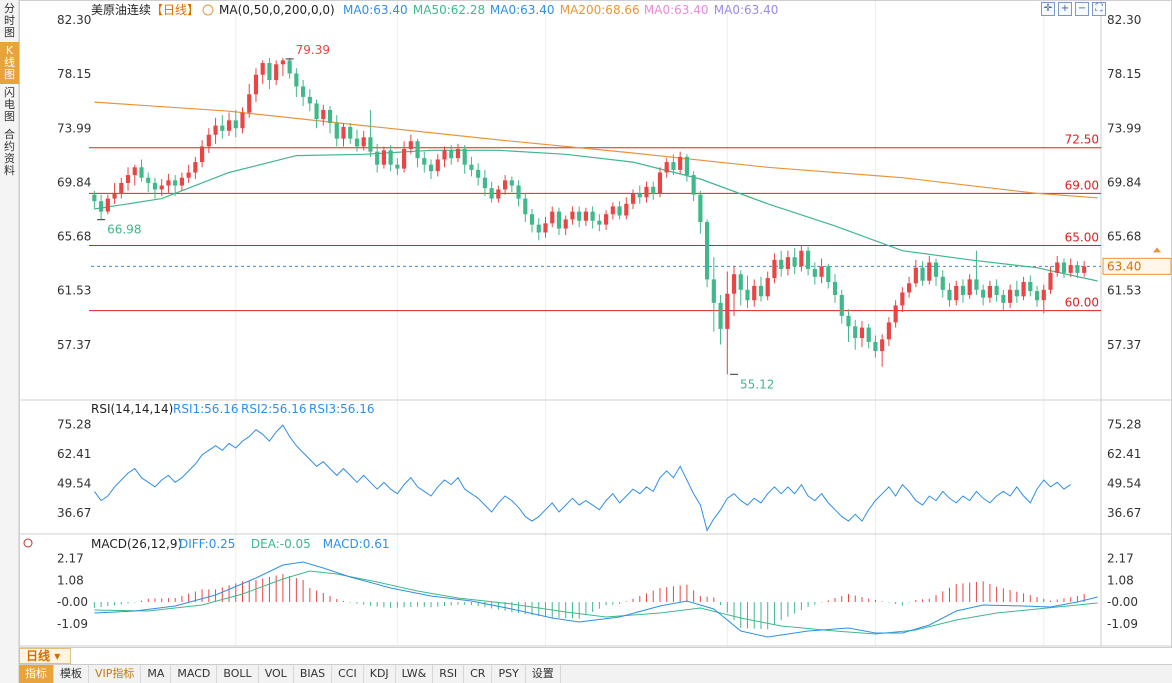 The image size is (1172, 683). Describe the element at coordinates (115, 674) in the screenshot. I see `indicator-tab-vip: VIP指标` at that location.